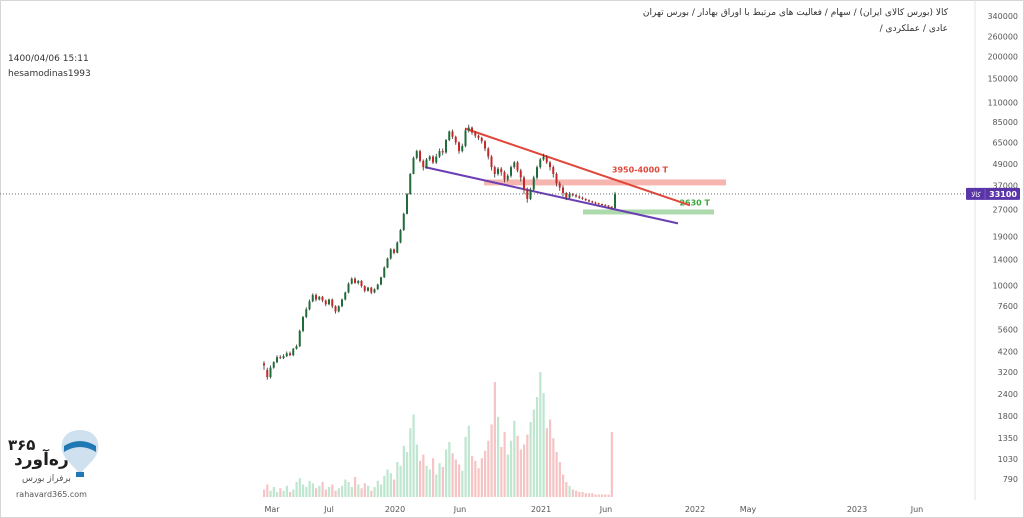 The height and width of the screenshot is (518, 1024). What do you see at coordinates (1008, 306) in the screenshot?
I see `y-tick-label: 7600` at bounding box center [1008, 306].